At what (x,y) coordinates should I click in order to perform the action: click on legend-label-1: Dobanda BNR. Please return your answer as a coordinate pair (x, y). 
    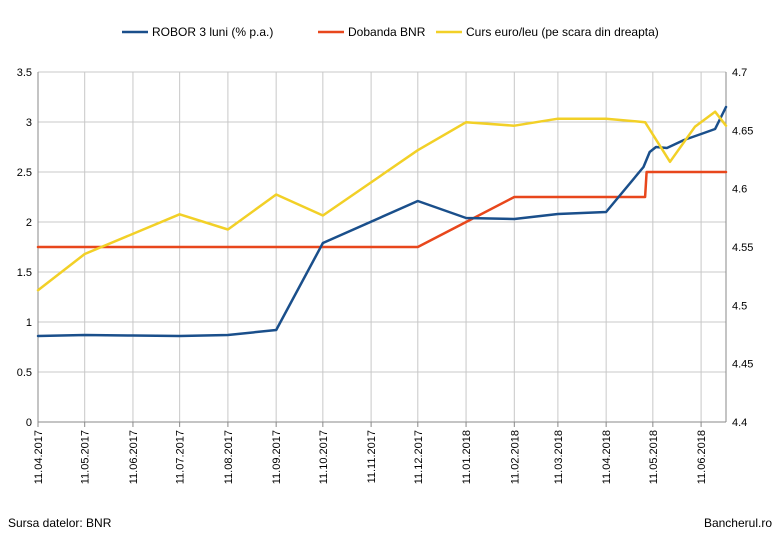
    Looking at the image, I should click on (387, 32).